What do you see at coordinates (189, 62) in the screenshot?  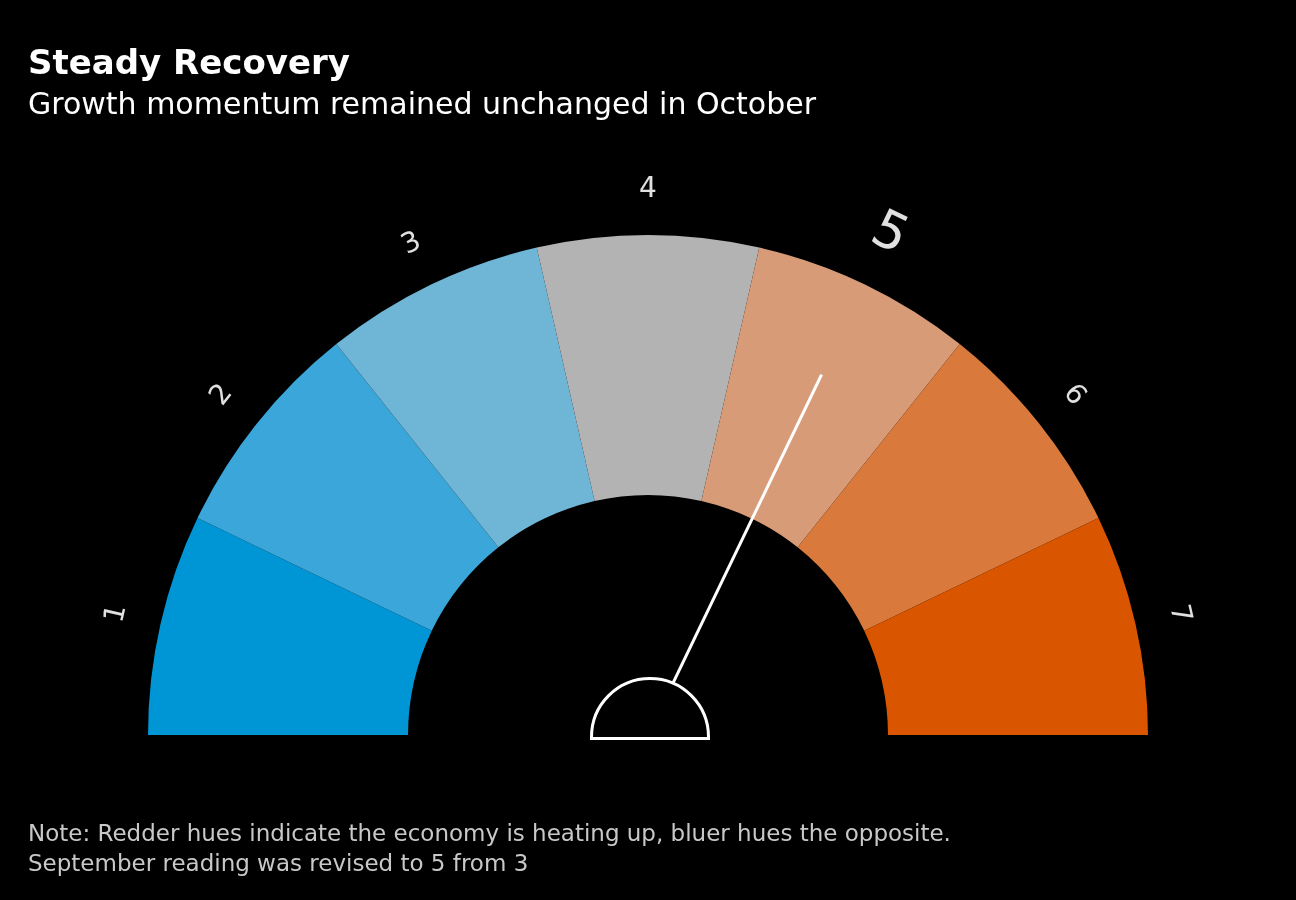 I see `chart-title: Steady Recovery` at bounding box center [189, 62].